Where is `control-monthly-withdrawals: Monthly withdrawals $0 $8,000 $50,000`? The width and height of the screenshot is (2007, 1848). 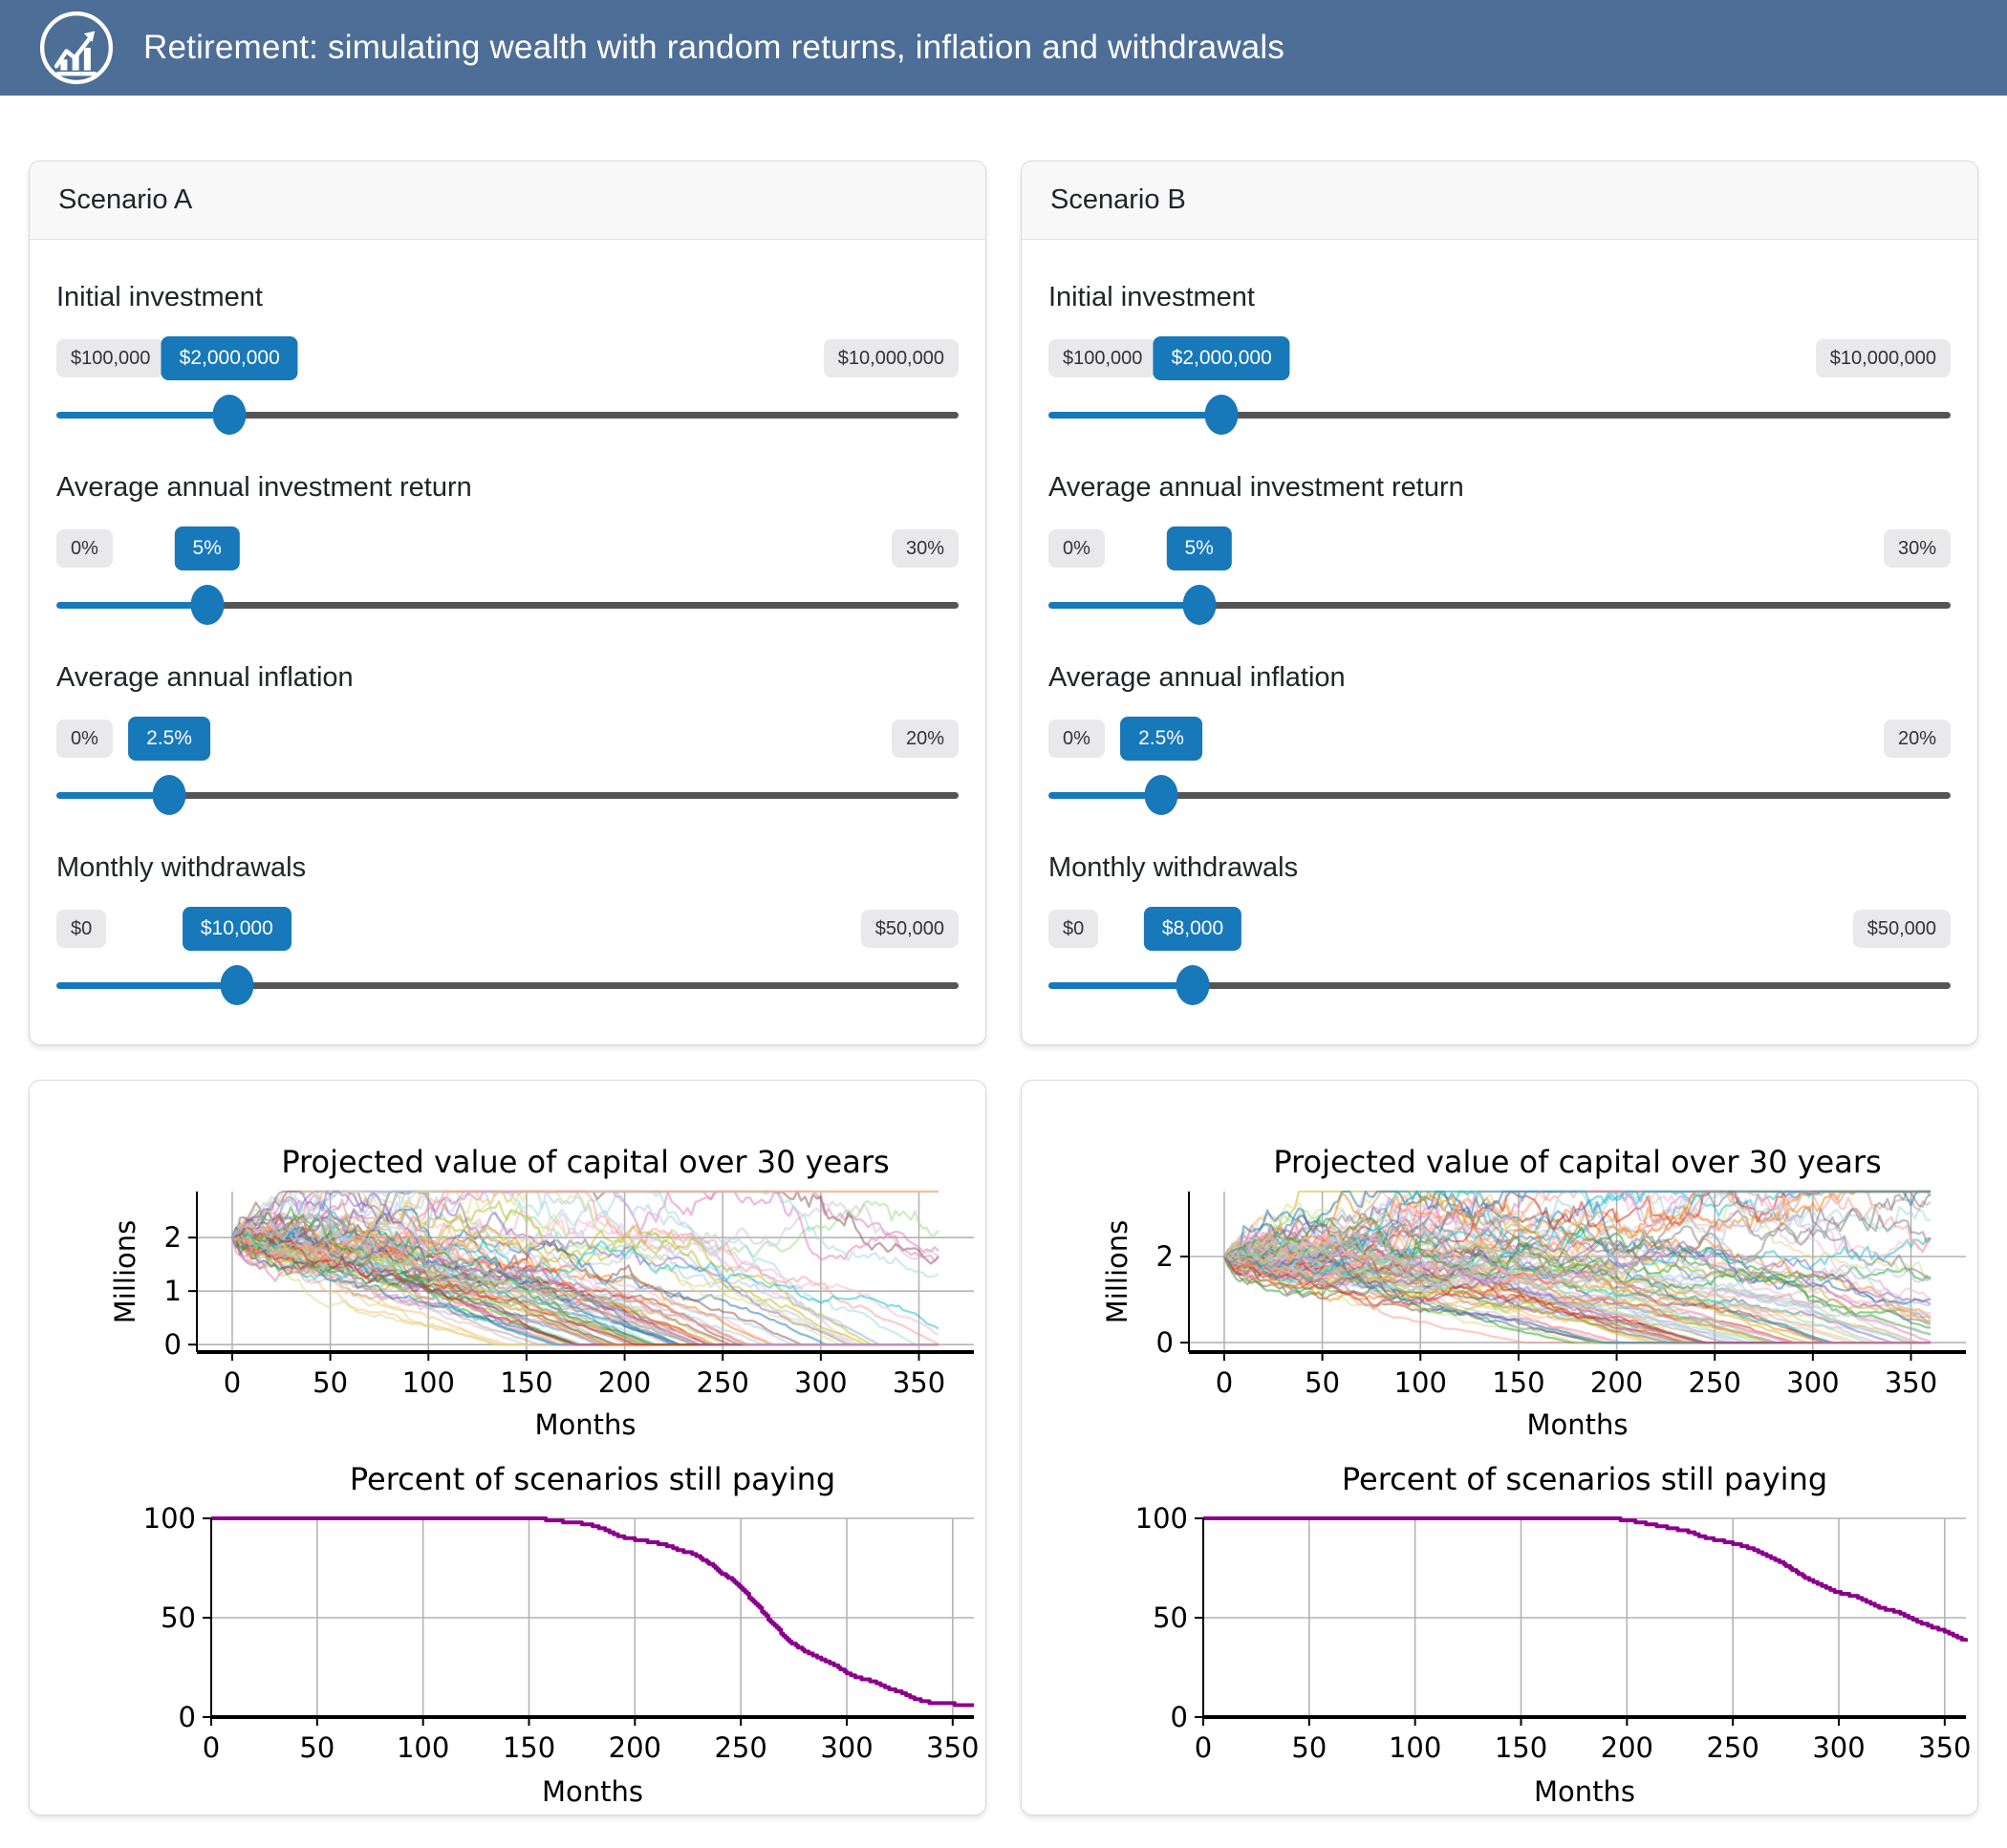
control-monthly-withdrawals: Monthly withdrawals $0 $8,000 $50,000 is located at coordinates (1499, 929).